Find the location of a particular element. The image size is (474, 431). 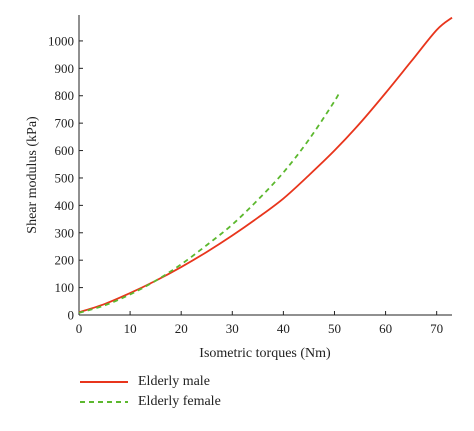

y-tick-label-0: 0 is located at coordinates (71, 315).